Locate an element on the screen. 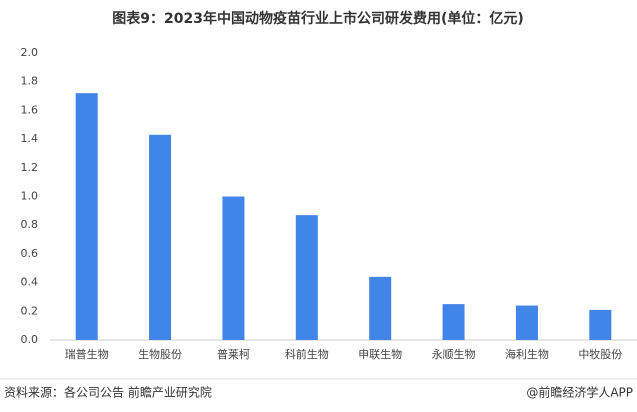  chart-title: 图表9：2023年中国动物疫苗行业上市公司研发费用(单位：亿元) is located at coordinates (318, 18).